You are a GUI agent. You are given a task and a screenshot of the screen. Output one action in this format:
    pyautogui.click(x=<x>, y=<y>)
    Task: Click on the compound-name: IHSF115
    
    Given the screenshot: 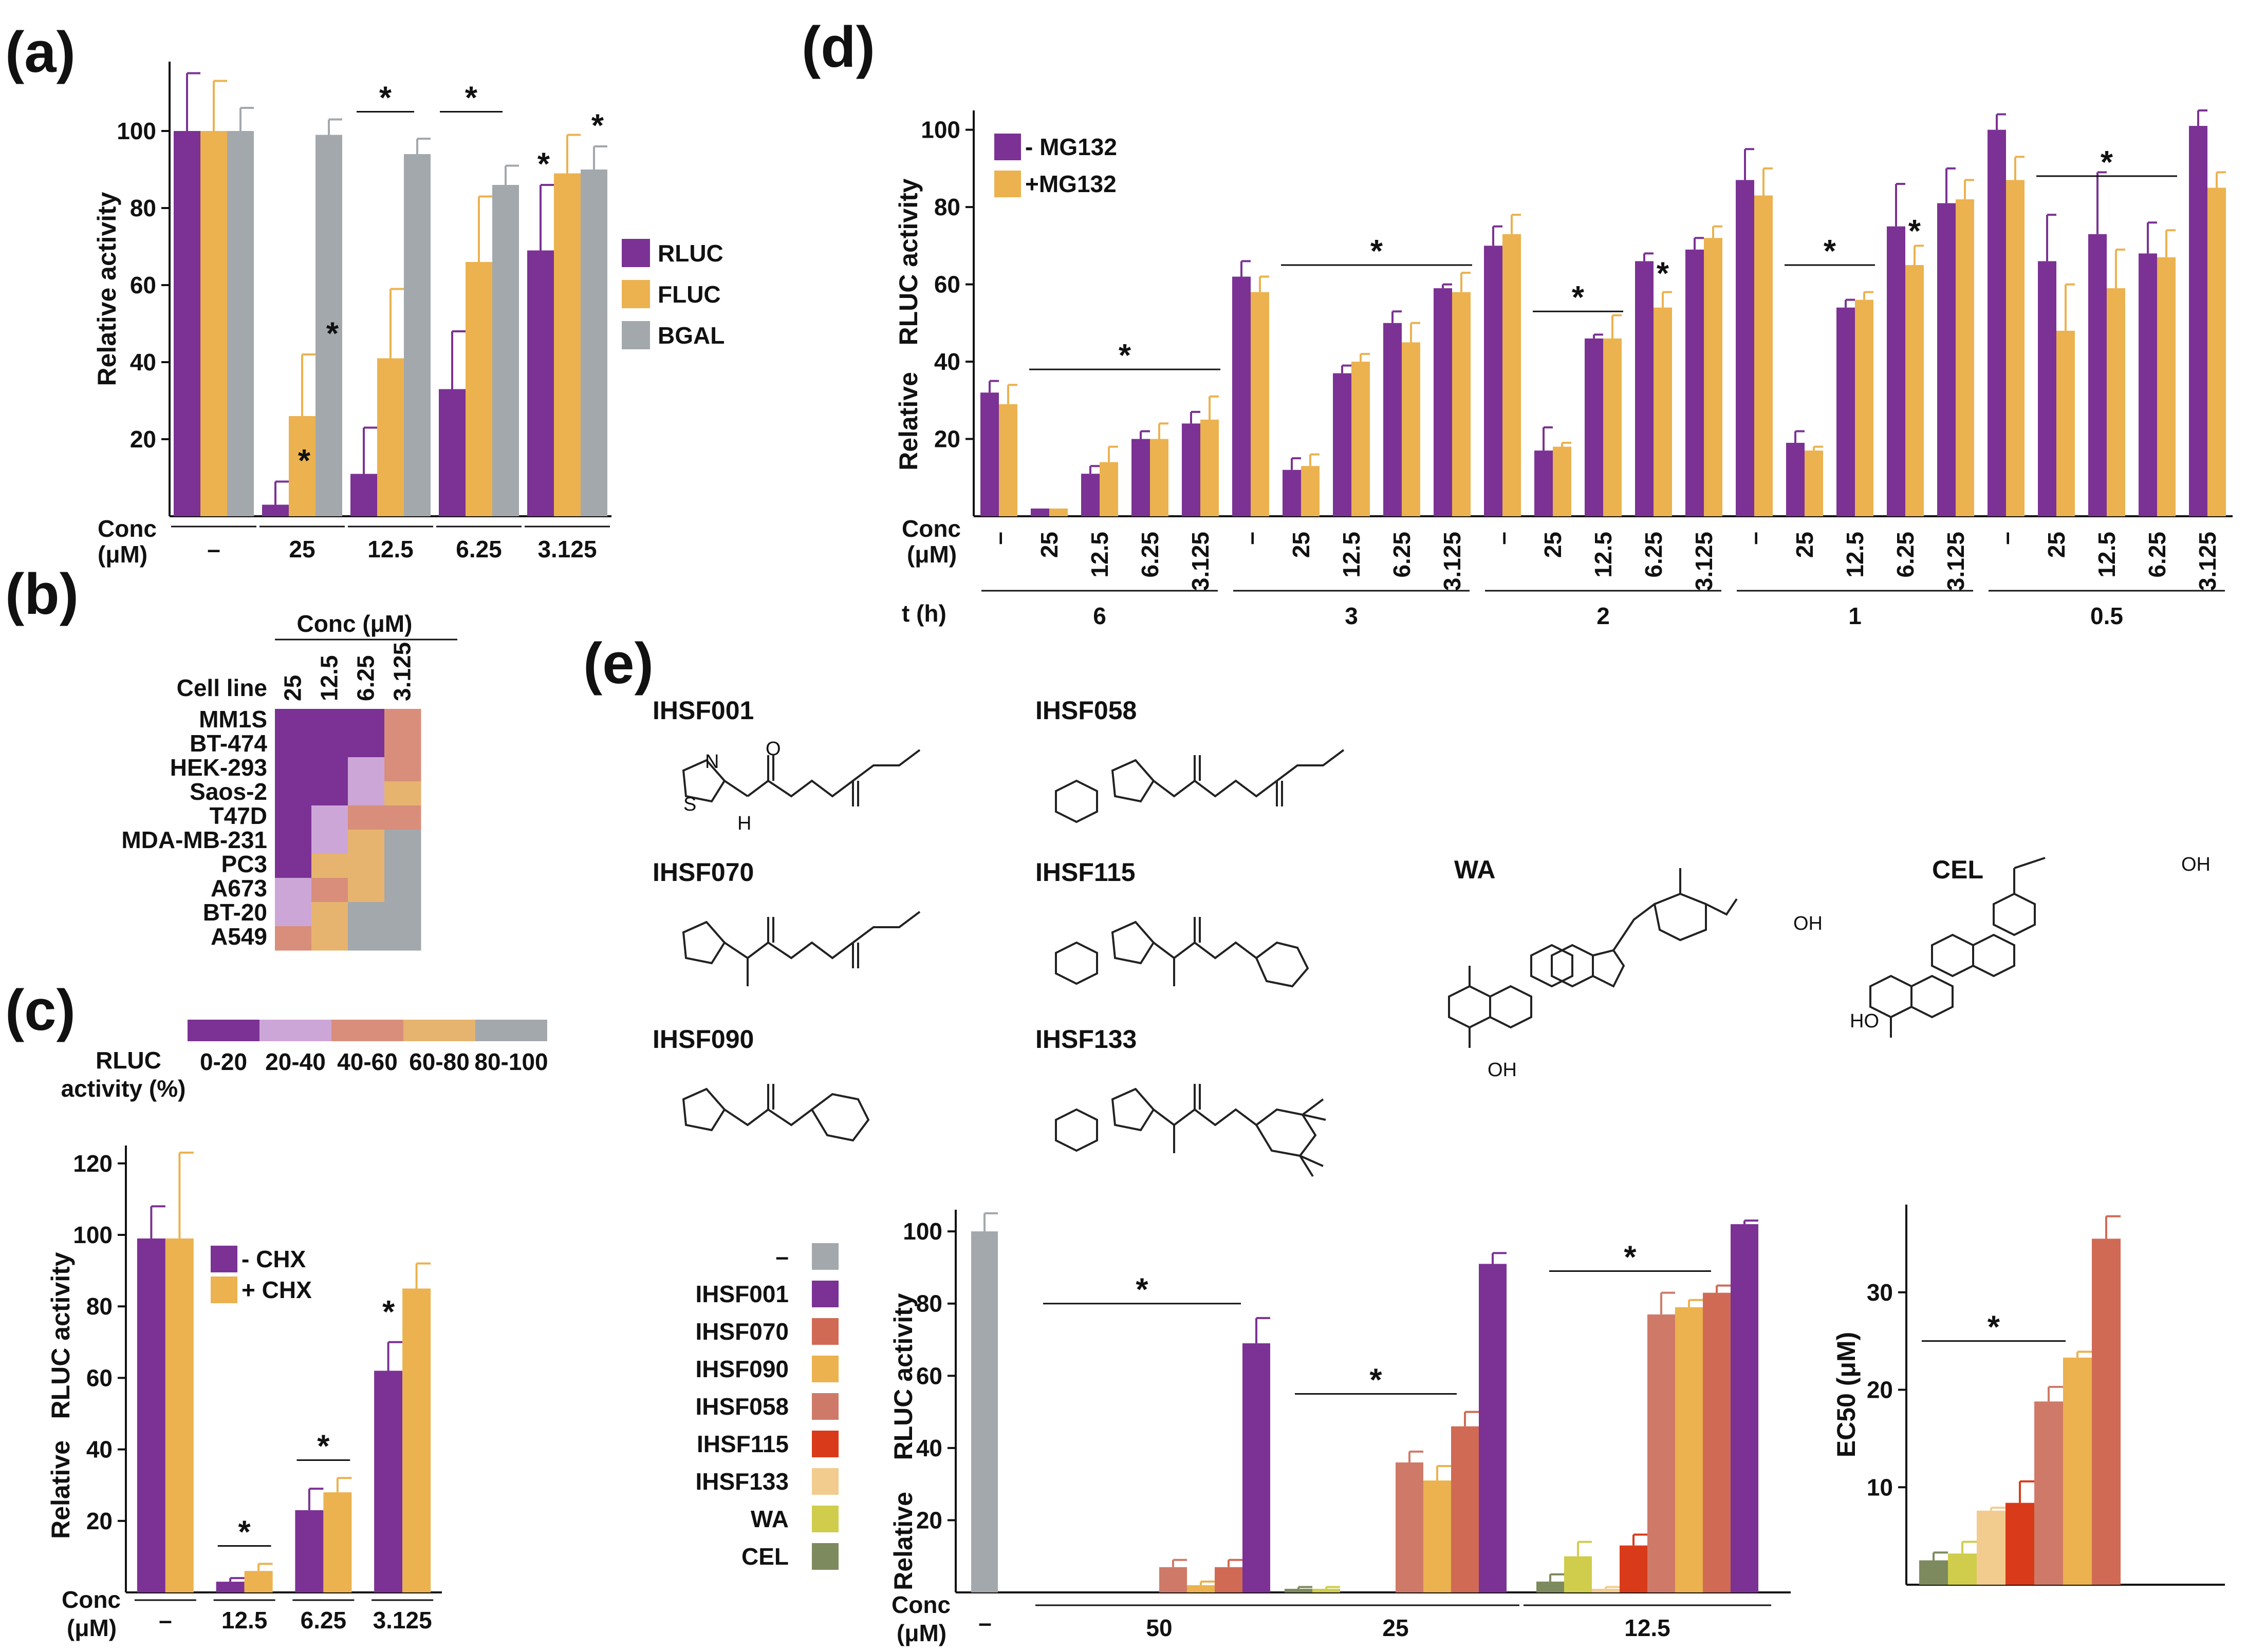 What is the action you would take?
    pyautogui.click(x=1085, y=873)
    